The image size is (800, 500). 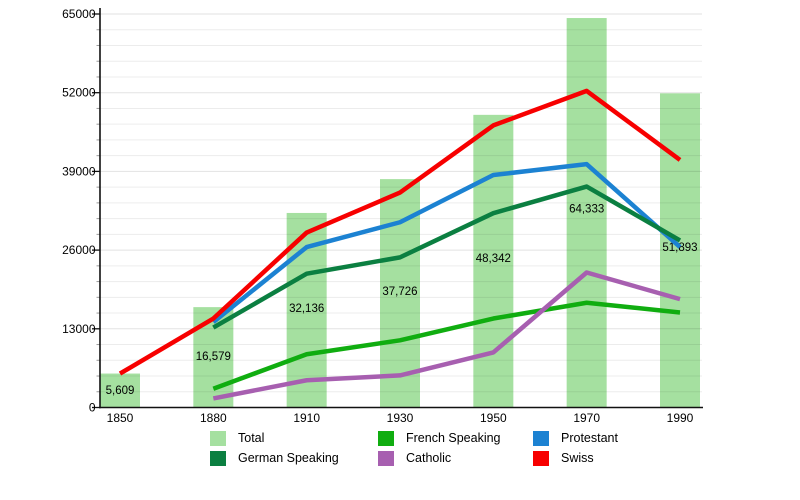 I want to click on x-axis-tick-label: 1990, so click(x=680, y=418).